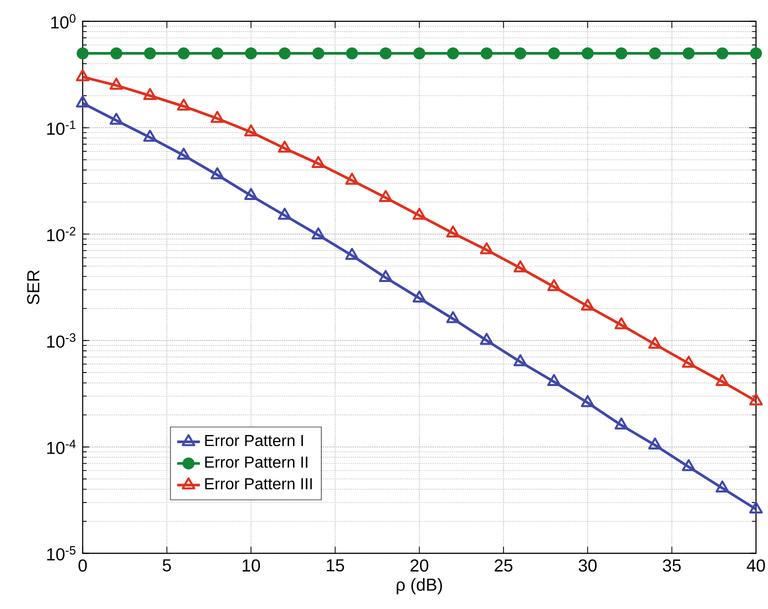 The width and height of the screenshot is (768, 609). I want to click on x-tick-label: 20, so click(419, 565).